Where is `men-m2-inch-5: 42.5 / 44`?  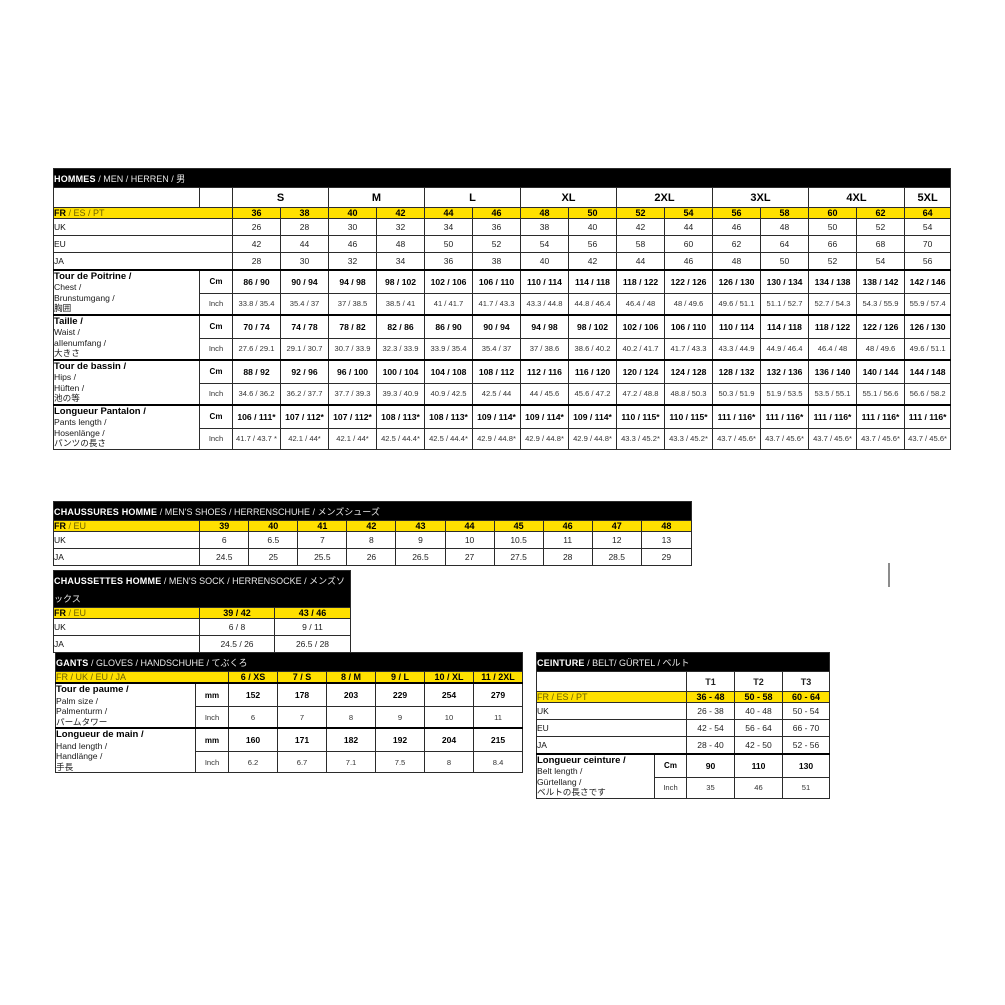 men-m2-inch-5: 42.5 / 44 is located at coordinates (496, 394).